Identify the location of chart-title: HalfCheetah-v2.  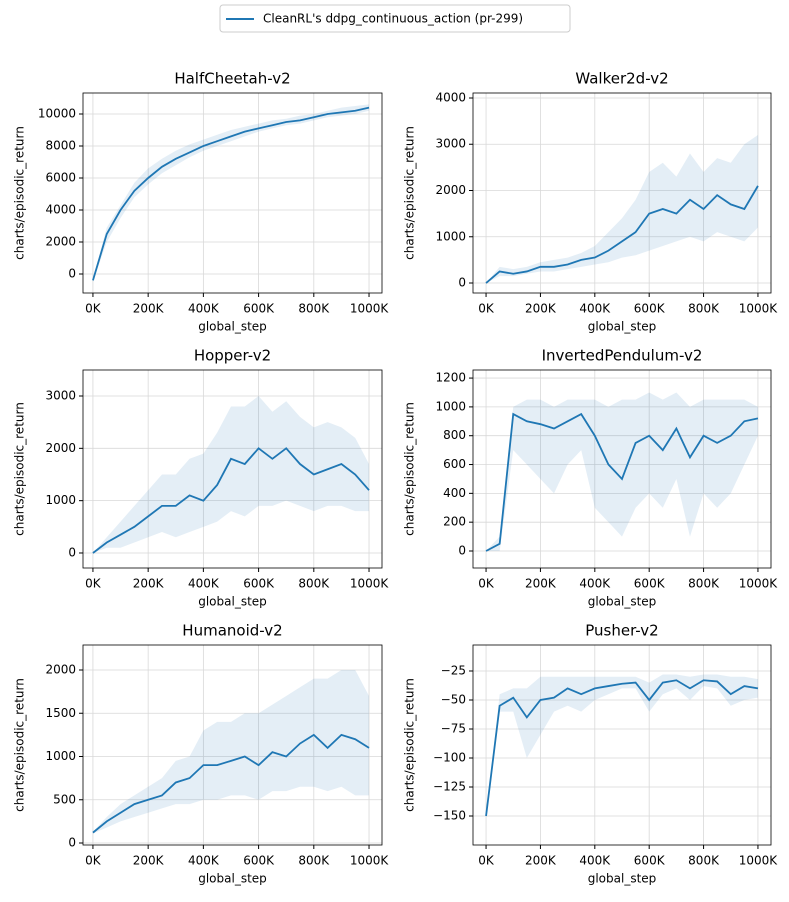
(232, 79).